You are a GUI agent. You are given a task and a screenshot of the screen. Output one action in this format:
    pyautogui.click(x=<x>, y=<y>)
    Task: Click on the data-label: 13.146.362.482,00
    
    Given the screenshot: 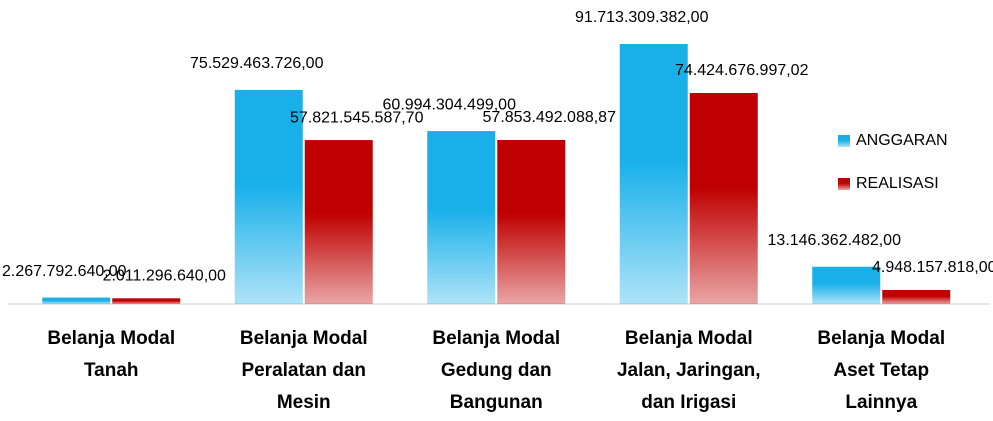 What is the action you would take?
    pyautogui.click(x=835, y=240)
    